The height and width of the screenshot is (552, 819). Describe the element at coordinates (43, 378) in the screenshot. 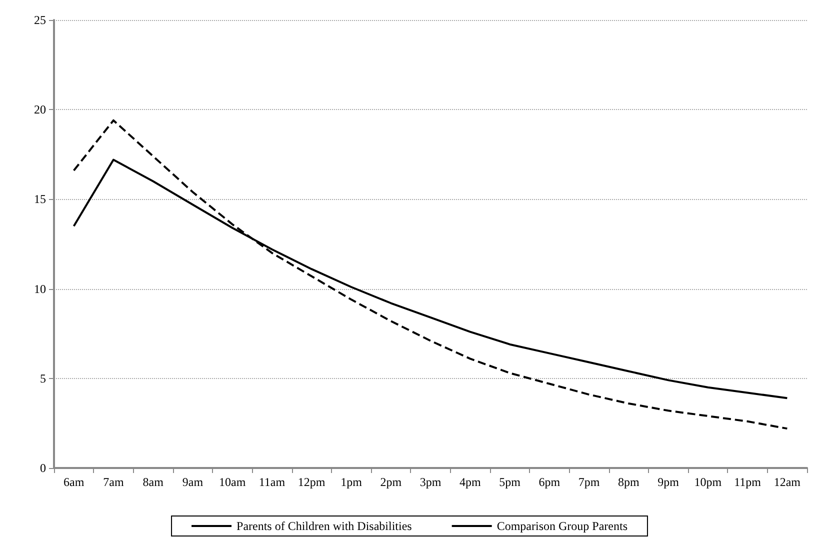

I see `y-tick-label: 5` at that location.